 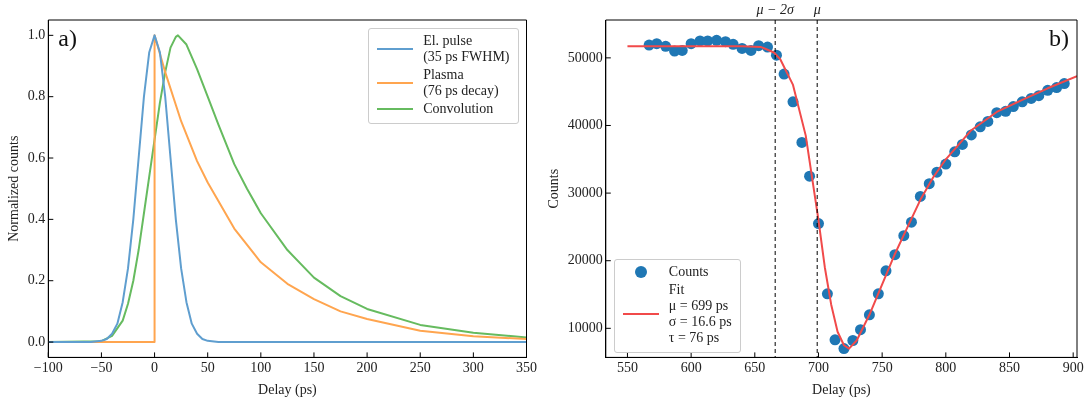 What do you see at coordinates (36, 35) in the screenshot?
I see `y-tick-label: 1.0` at bounding box center [36, 35].